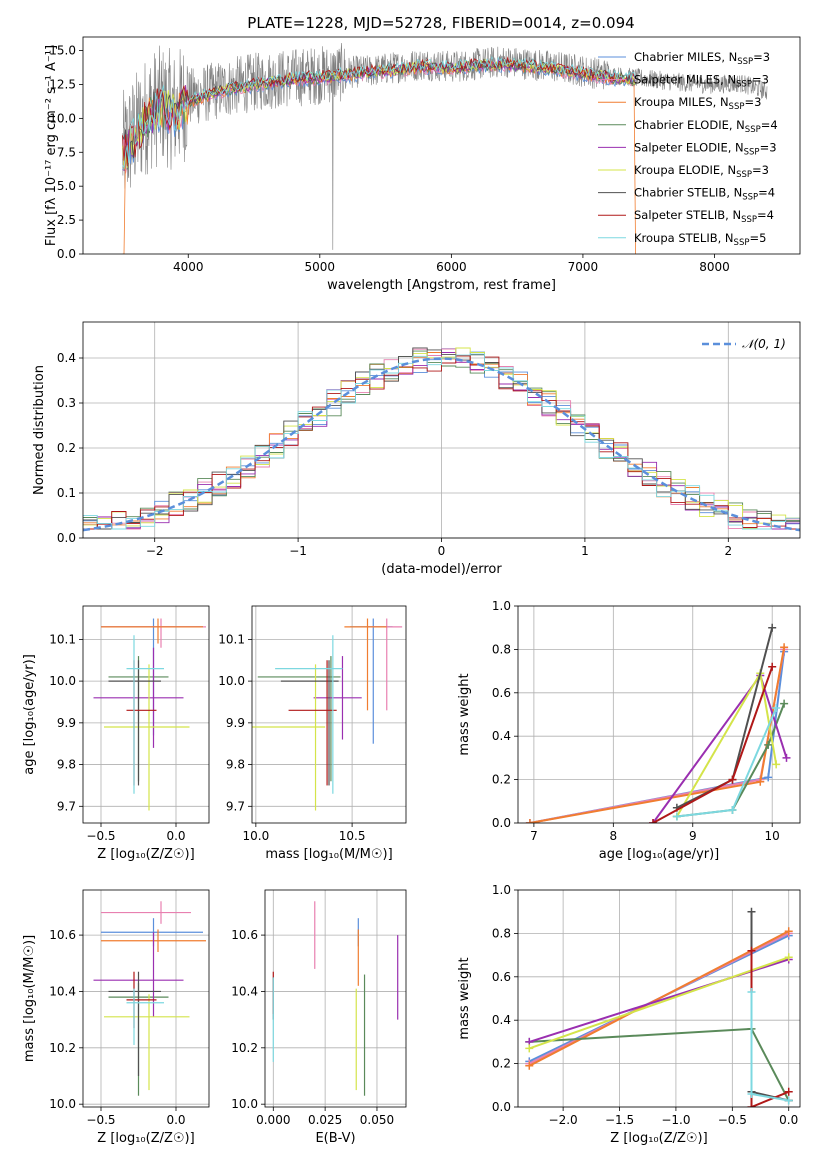 The height and width of the screenshot is (1170, 819). What do you see at coordinates (325, 1120) in the screenshot?
I see `x-tick-label: 0.025` at bounding box center [325, 1120].